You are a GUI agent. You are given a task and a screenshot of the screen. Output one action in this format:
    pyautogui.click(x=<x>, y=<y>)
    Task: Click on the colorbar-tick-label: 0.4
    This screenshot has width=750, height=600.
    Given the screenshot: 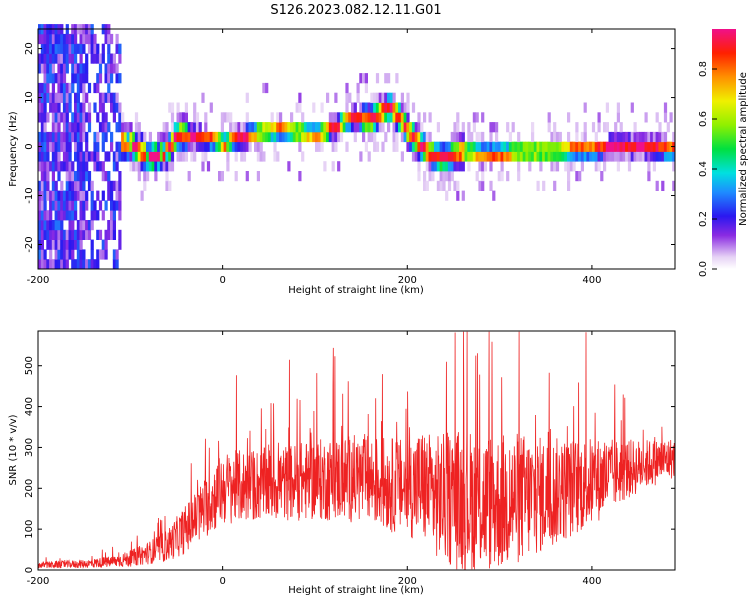 What is the action you would take?
    pyautogui.click(x=703, y=169)
    